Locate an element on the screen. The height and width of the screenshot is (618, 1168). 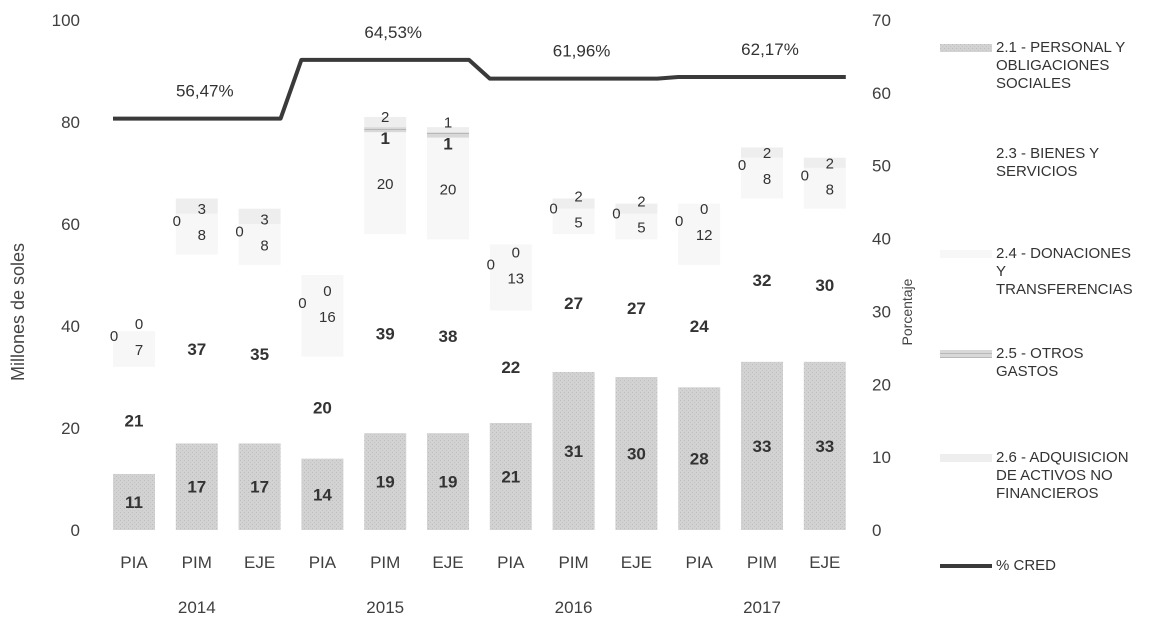
percent-annotation: 56,47% is located at coordinates (205, 91).